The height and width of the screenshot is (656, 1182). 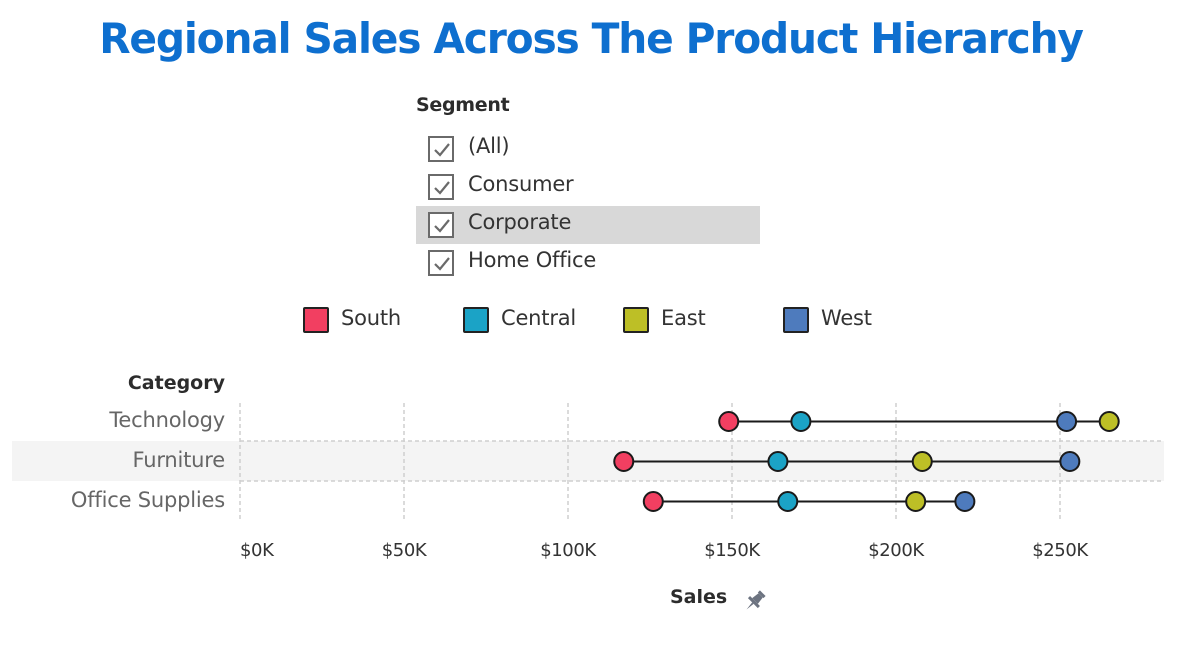 I want to click on x-tick-label: $250K, so click(x=1060, y=550).